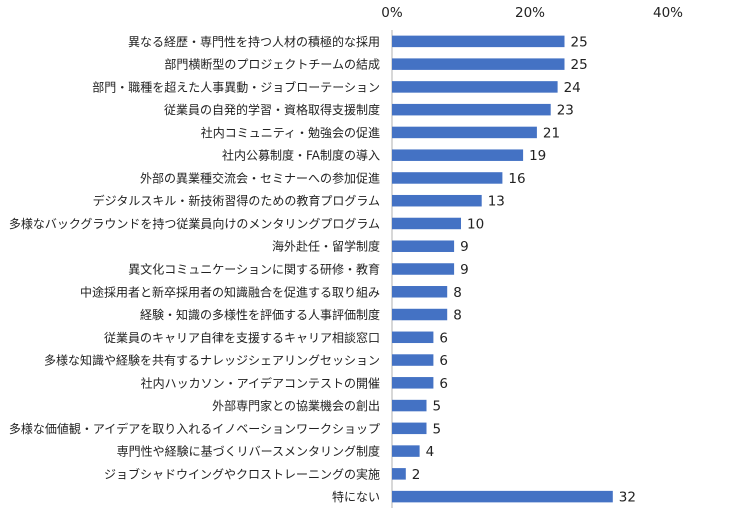 The height and width of the screenshot is (523, 750). What do you see at coordinates (326, 246) in the screenshot?
I see `category-label: 海外赴任・留学制度` at bounding box center [326, 246].